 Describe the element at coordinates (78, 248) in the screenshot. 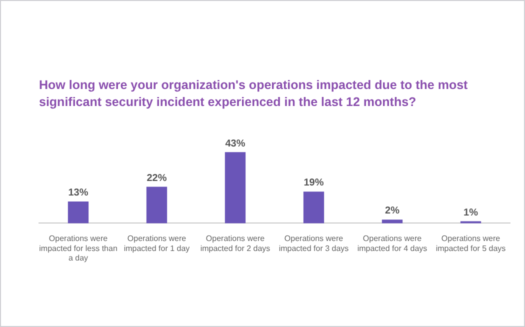

I see `x-tick-label: Operations were impacted for less than a day` at that location.